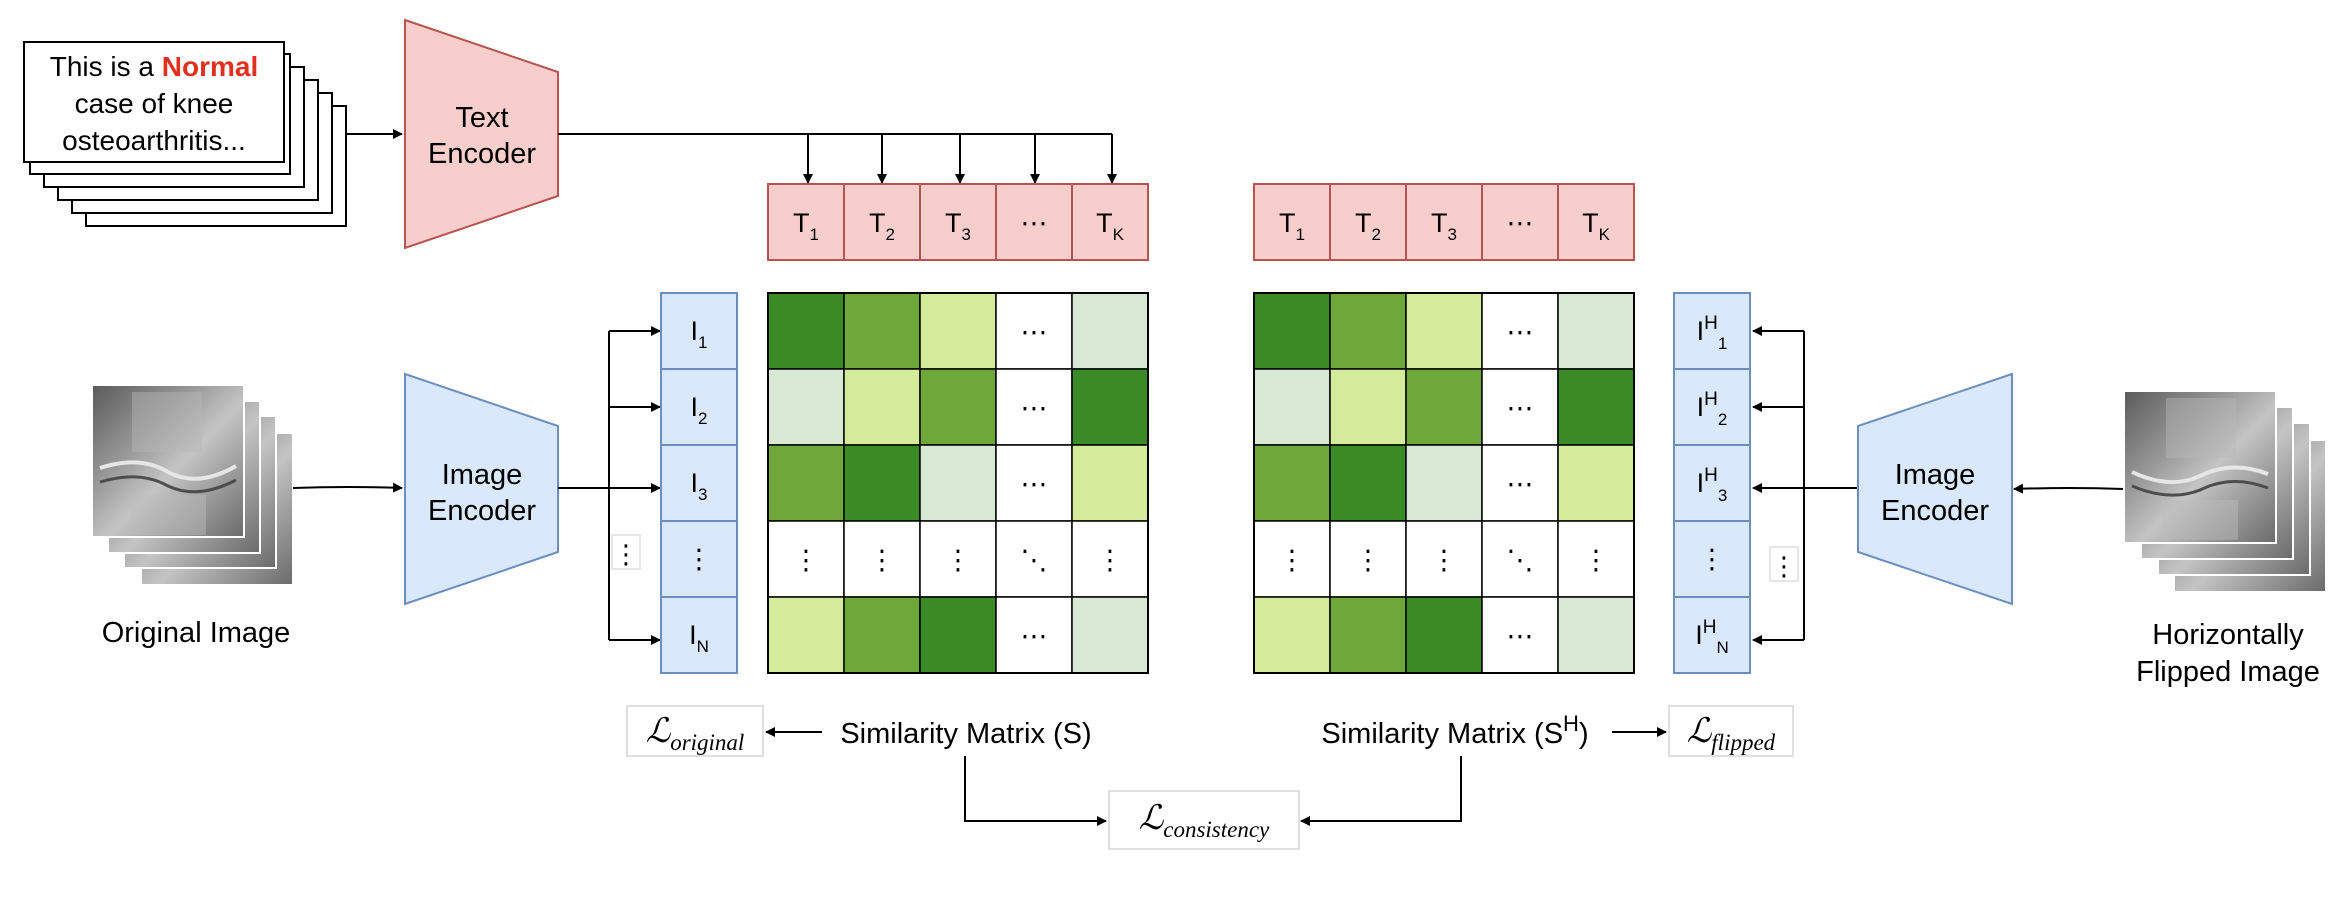  I want to click on image-encoder-right-fanout, so click(1805, 485).